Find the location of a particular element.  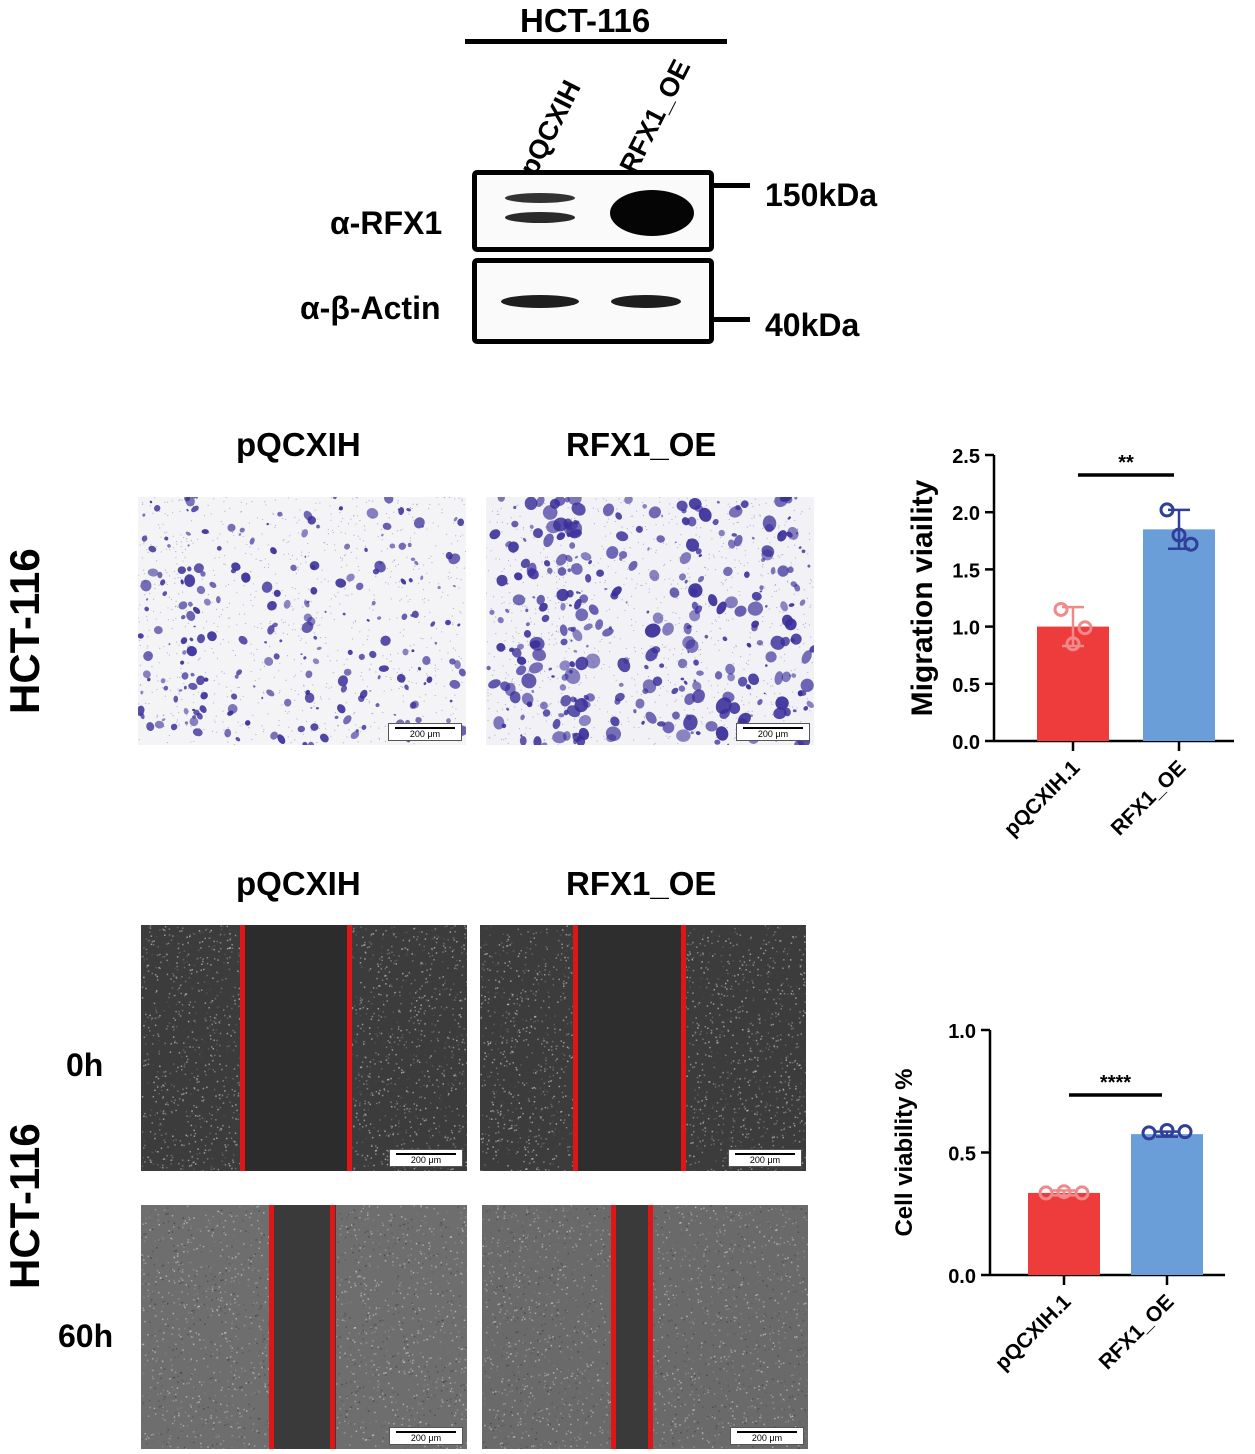

transwell-row-label: HCT-116 is located at coordinates (24, 631).